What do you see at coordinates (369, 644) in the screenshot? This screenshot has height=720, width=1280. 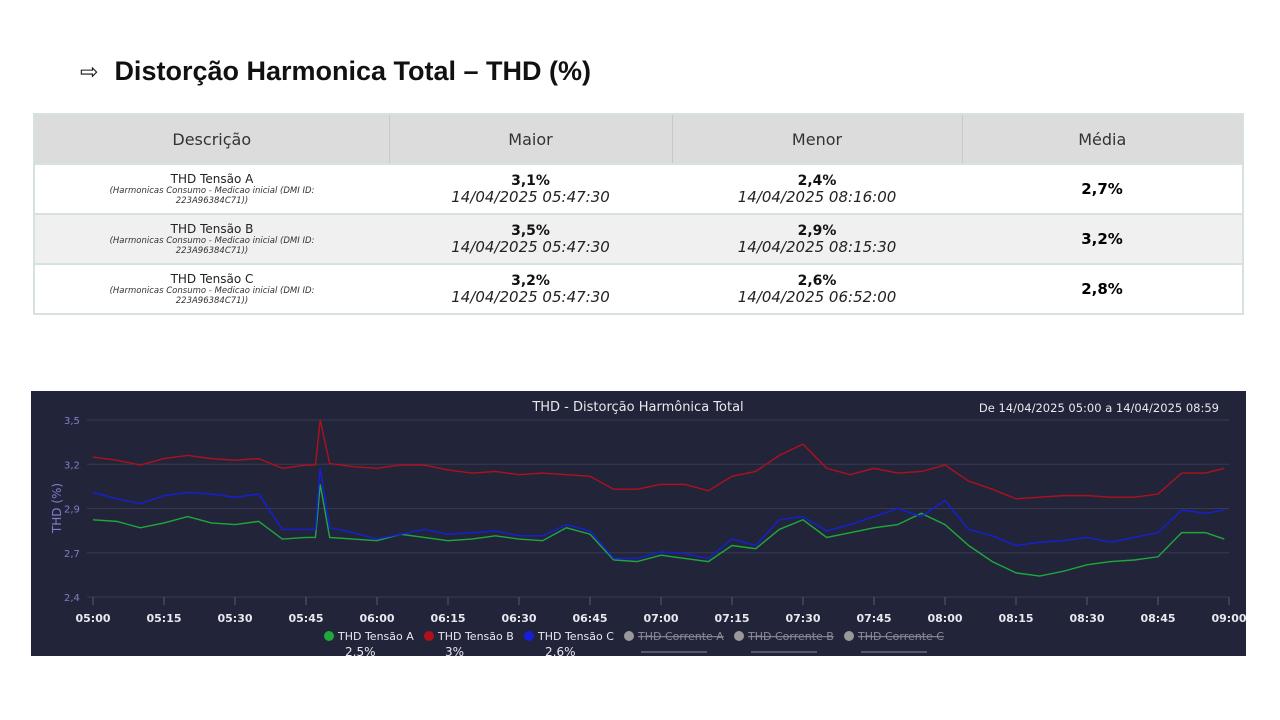 I see `legend-item: THD Tensão A 2,5%` at bounding box center [369, 644].